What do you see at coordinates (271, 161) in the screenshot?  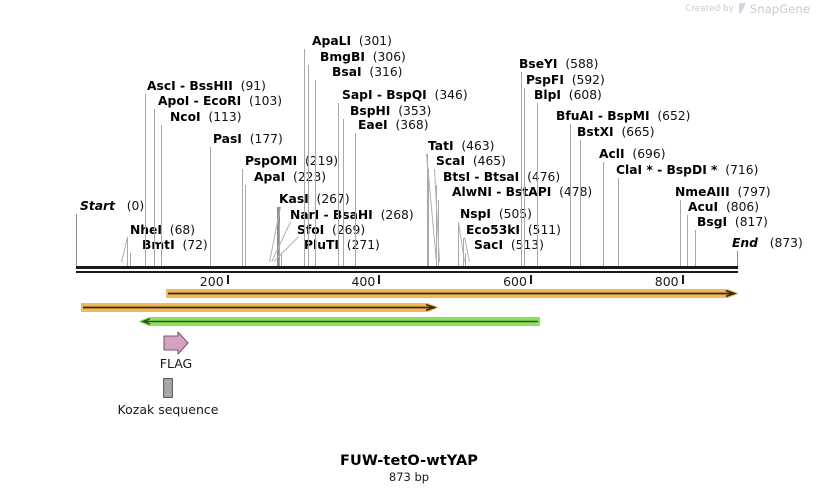 I see `enzyme-name: PspOMI` at bounding box center [271, 161].